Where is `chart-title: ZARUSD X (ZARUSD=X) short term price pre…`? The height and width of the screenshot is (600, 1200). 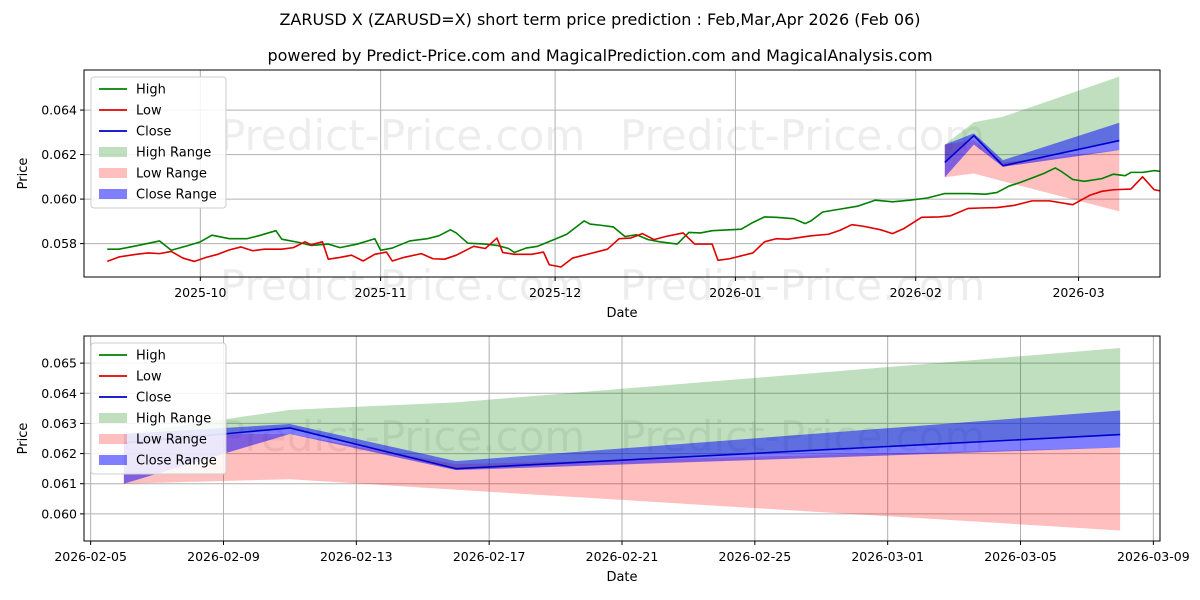
chart-title: ZARUSD X (ZARUSD=X) short term price pre… is located at coordinates (600, 19).